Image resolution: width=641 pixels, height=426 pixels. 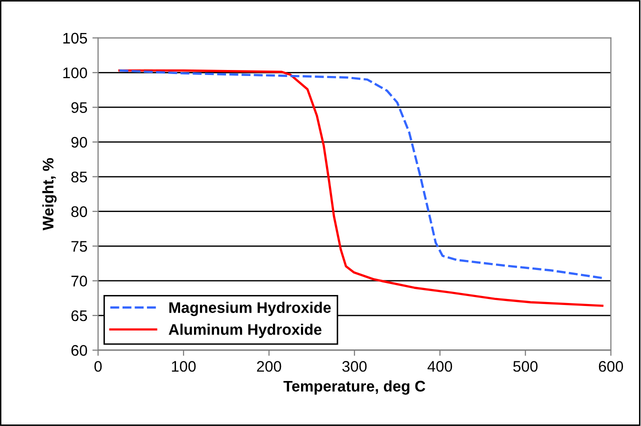 What do you see at coordinates (79, 142) in the screenshot?
I see `y-tick-label: 90` at bounding box center [79, 142].